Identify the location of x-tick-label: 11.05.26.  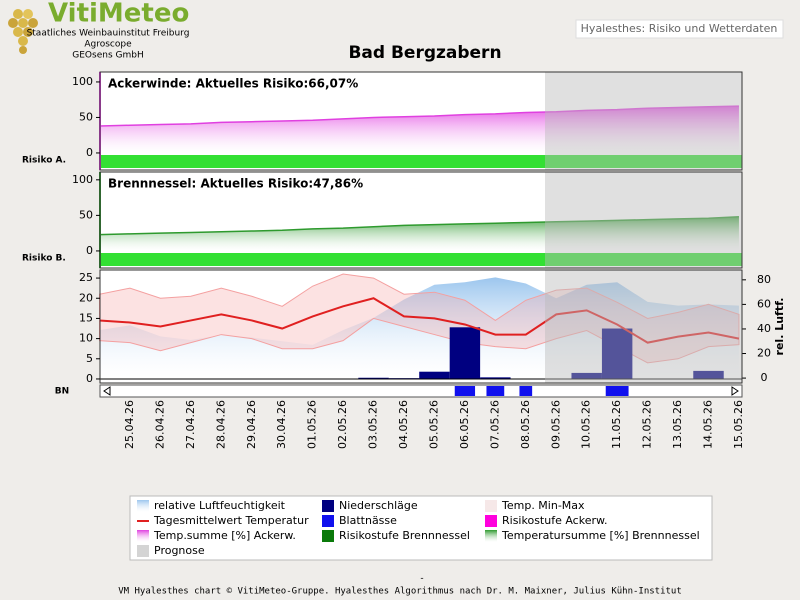
(616, 424).